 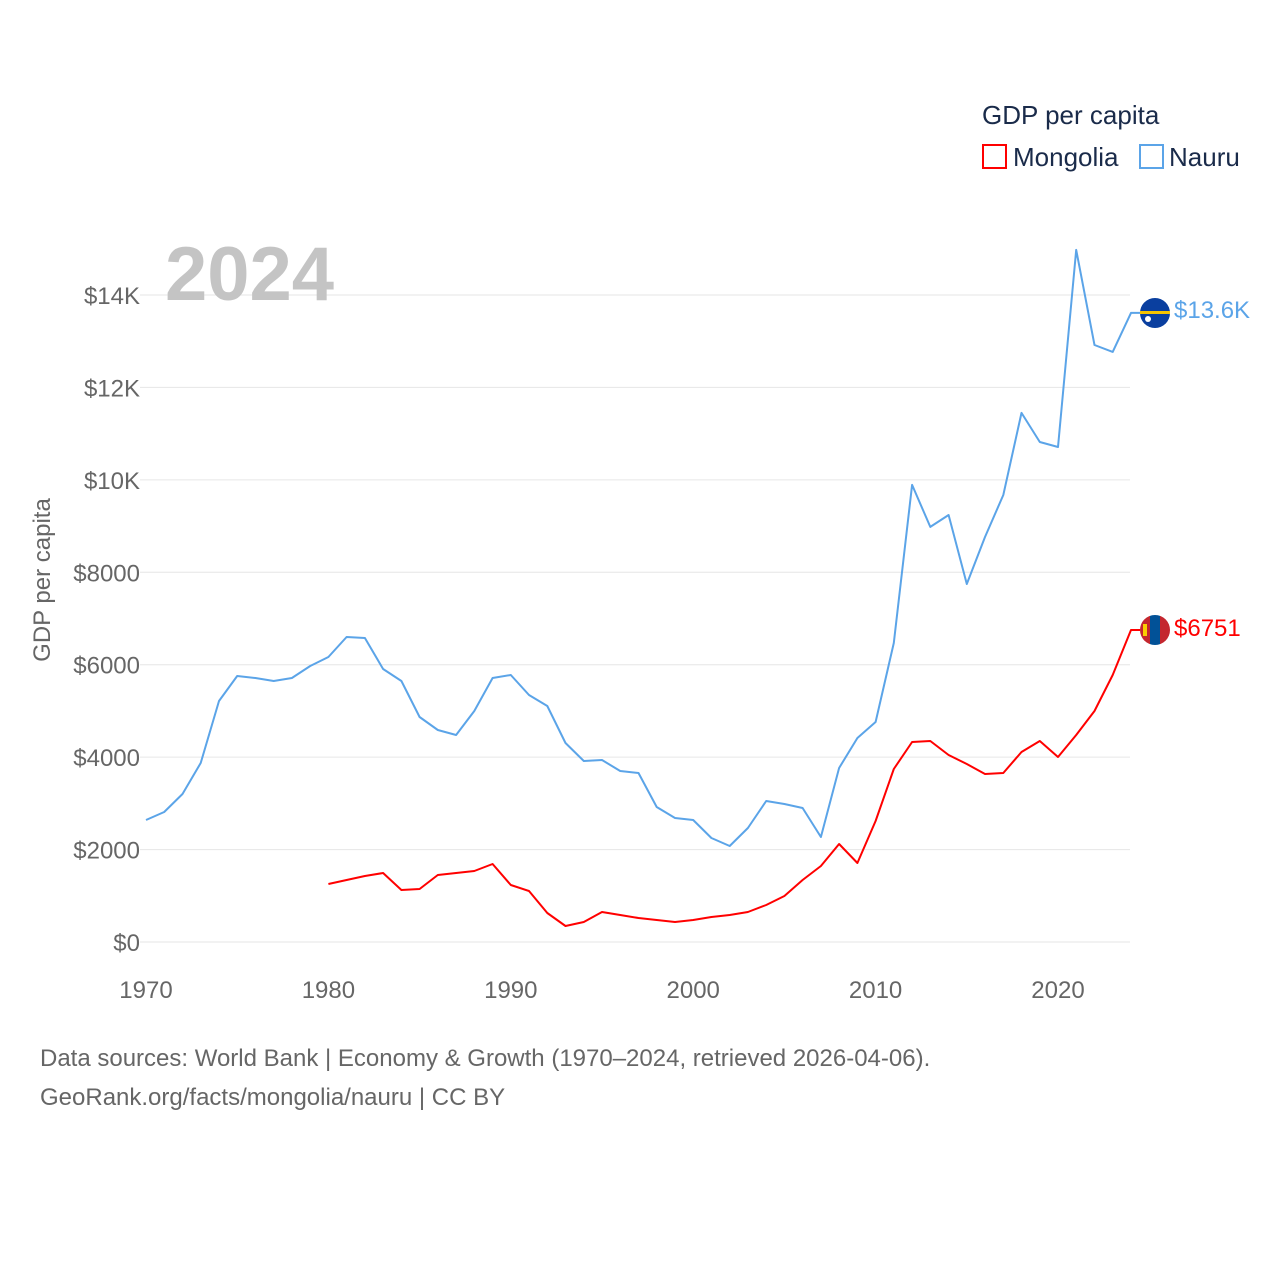 I want to click on x-tick-label: 1980, so click(x=328, y=990).